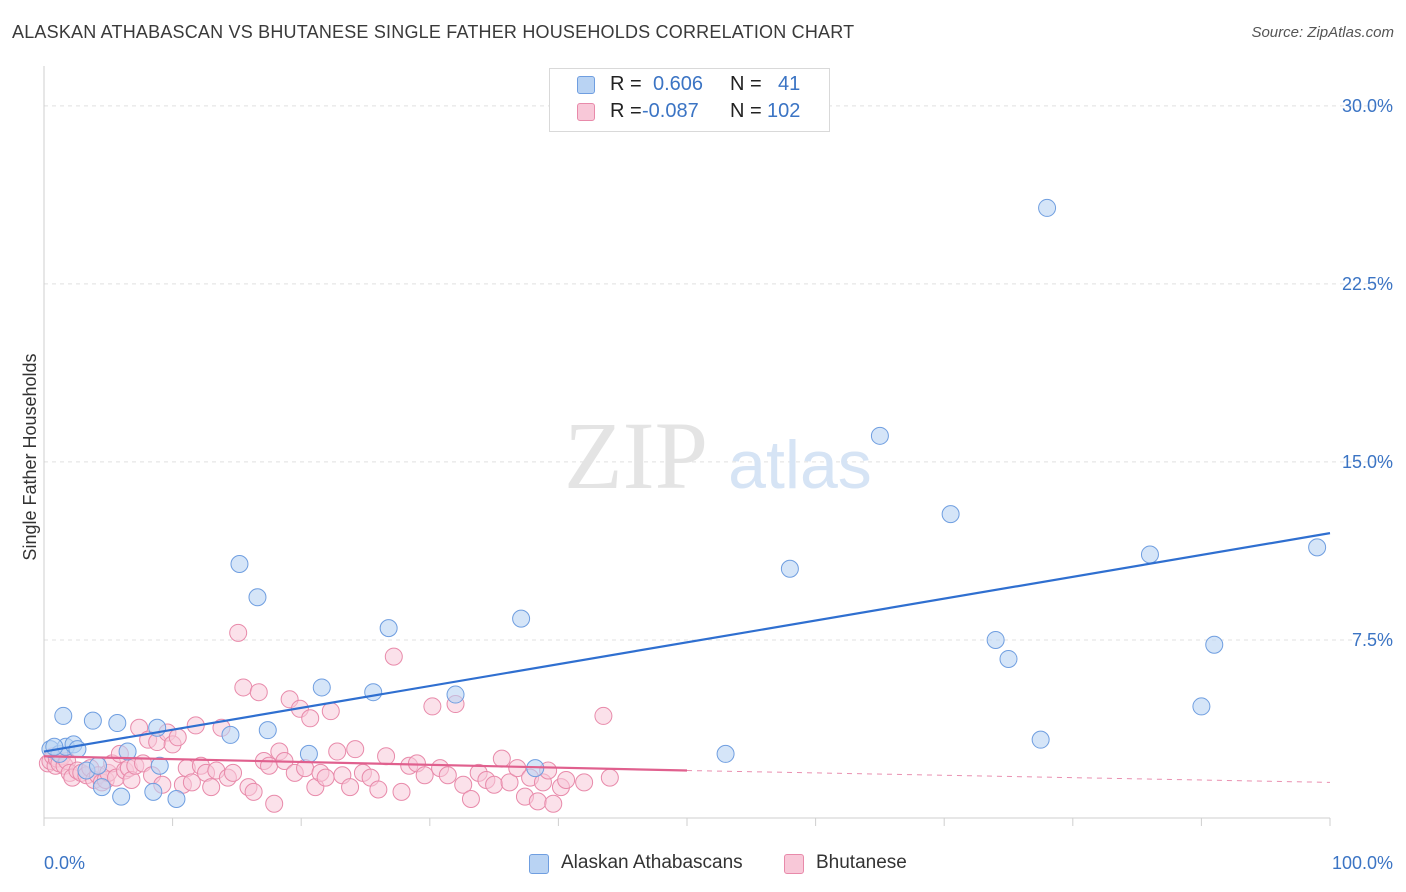 This screenshot has width=1406, height=892. I want to click on x-tick-labels: 0.0% 100.0%, so click(718, 863).